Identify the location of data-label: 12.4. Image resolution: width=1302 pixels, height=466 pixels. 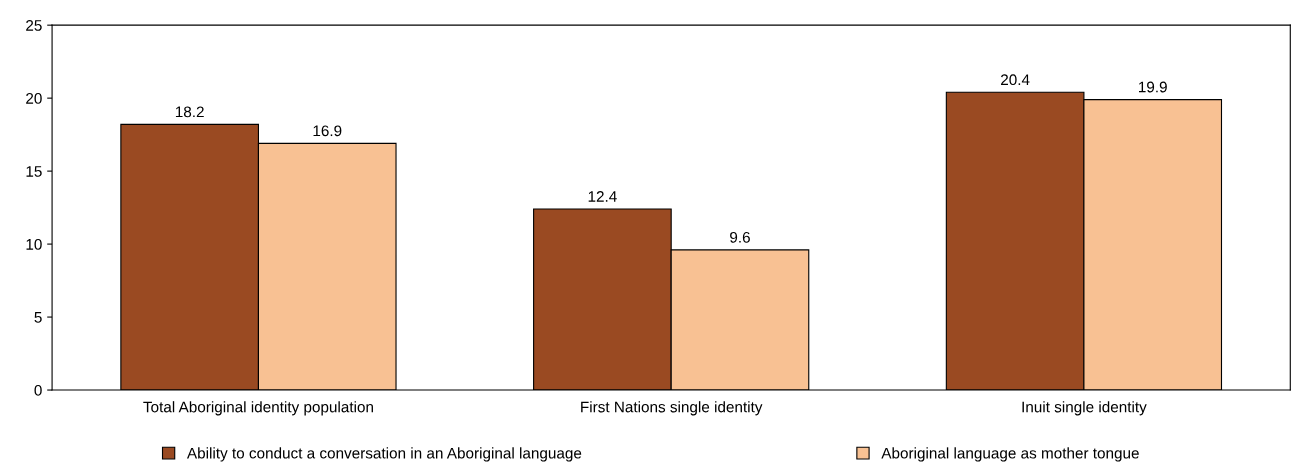
(602, 196).